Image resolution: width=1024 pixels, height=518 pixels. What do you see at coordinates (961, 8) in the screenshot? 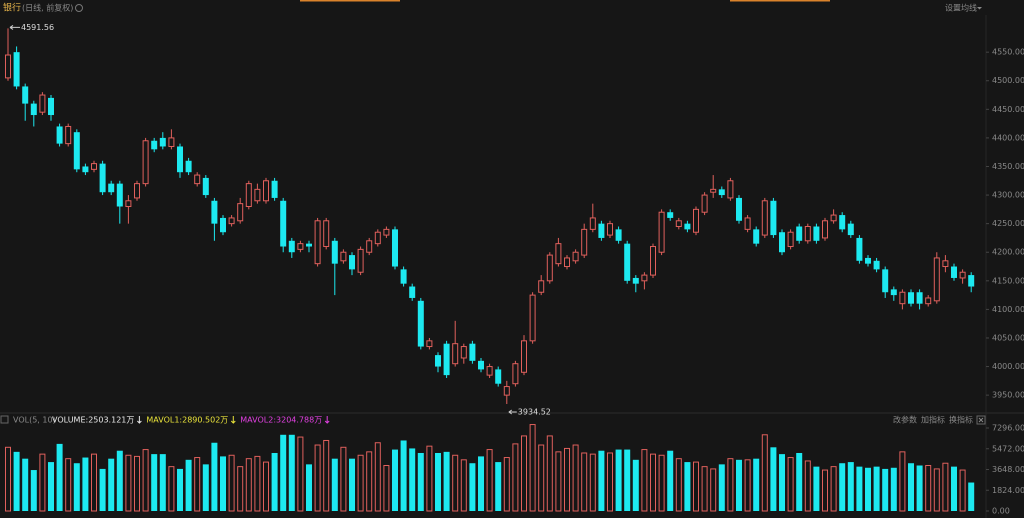
I see `ma-settings: 设置均线` at bounding box center [961, 8].